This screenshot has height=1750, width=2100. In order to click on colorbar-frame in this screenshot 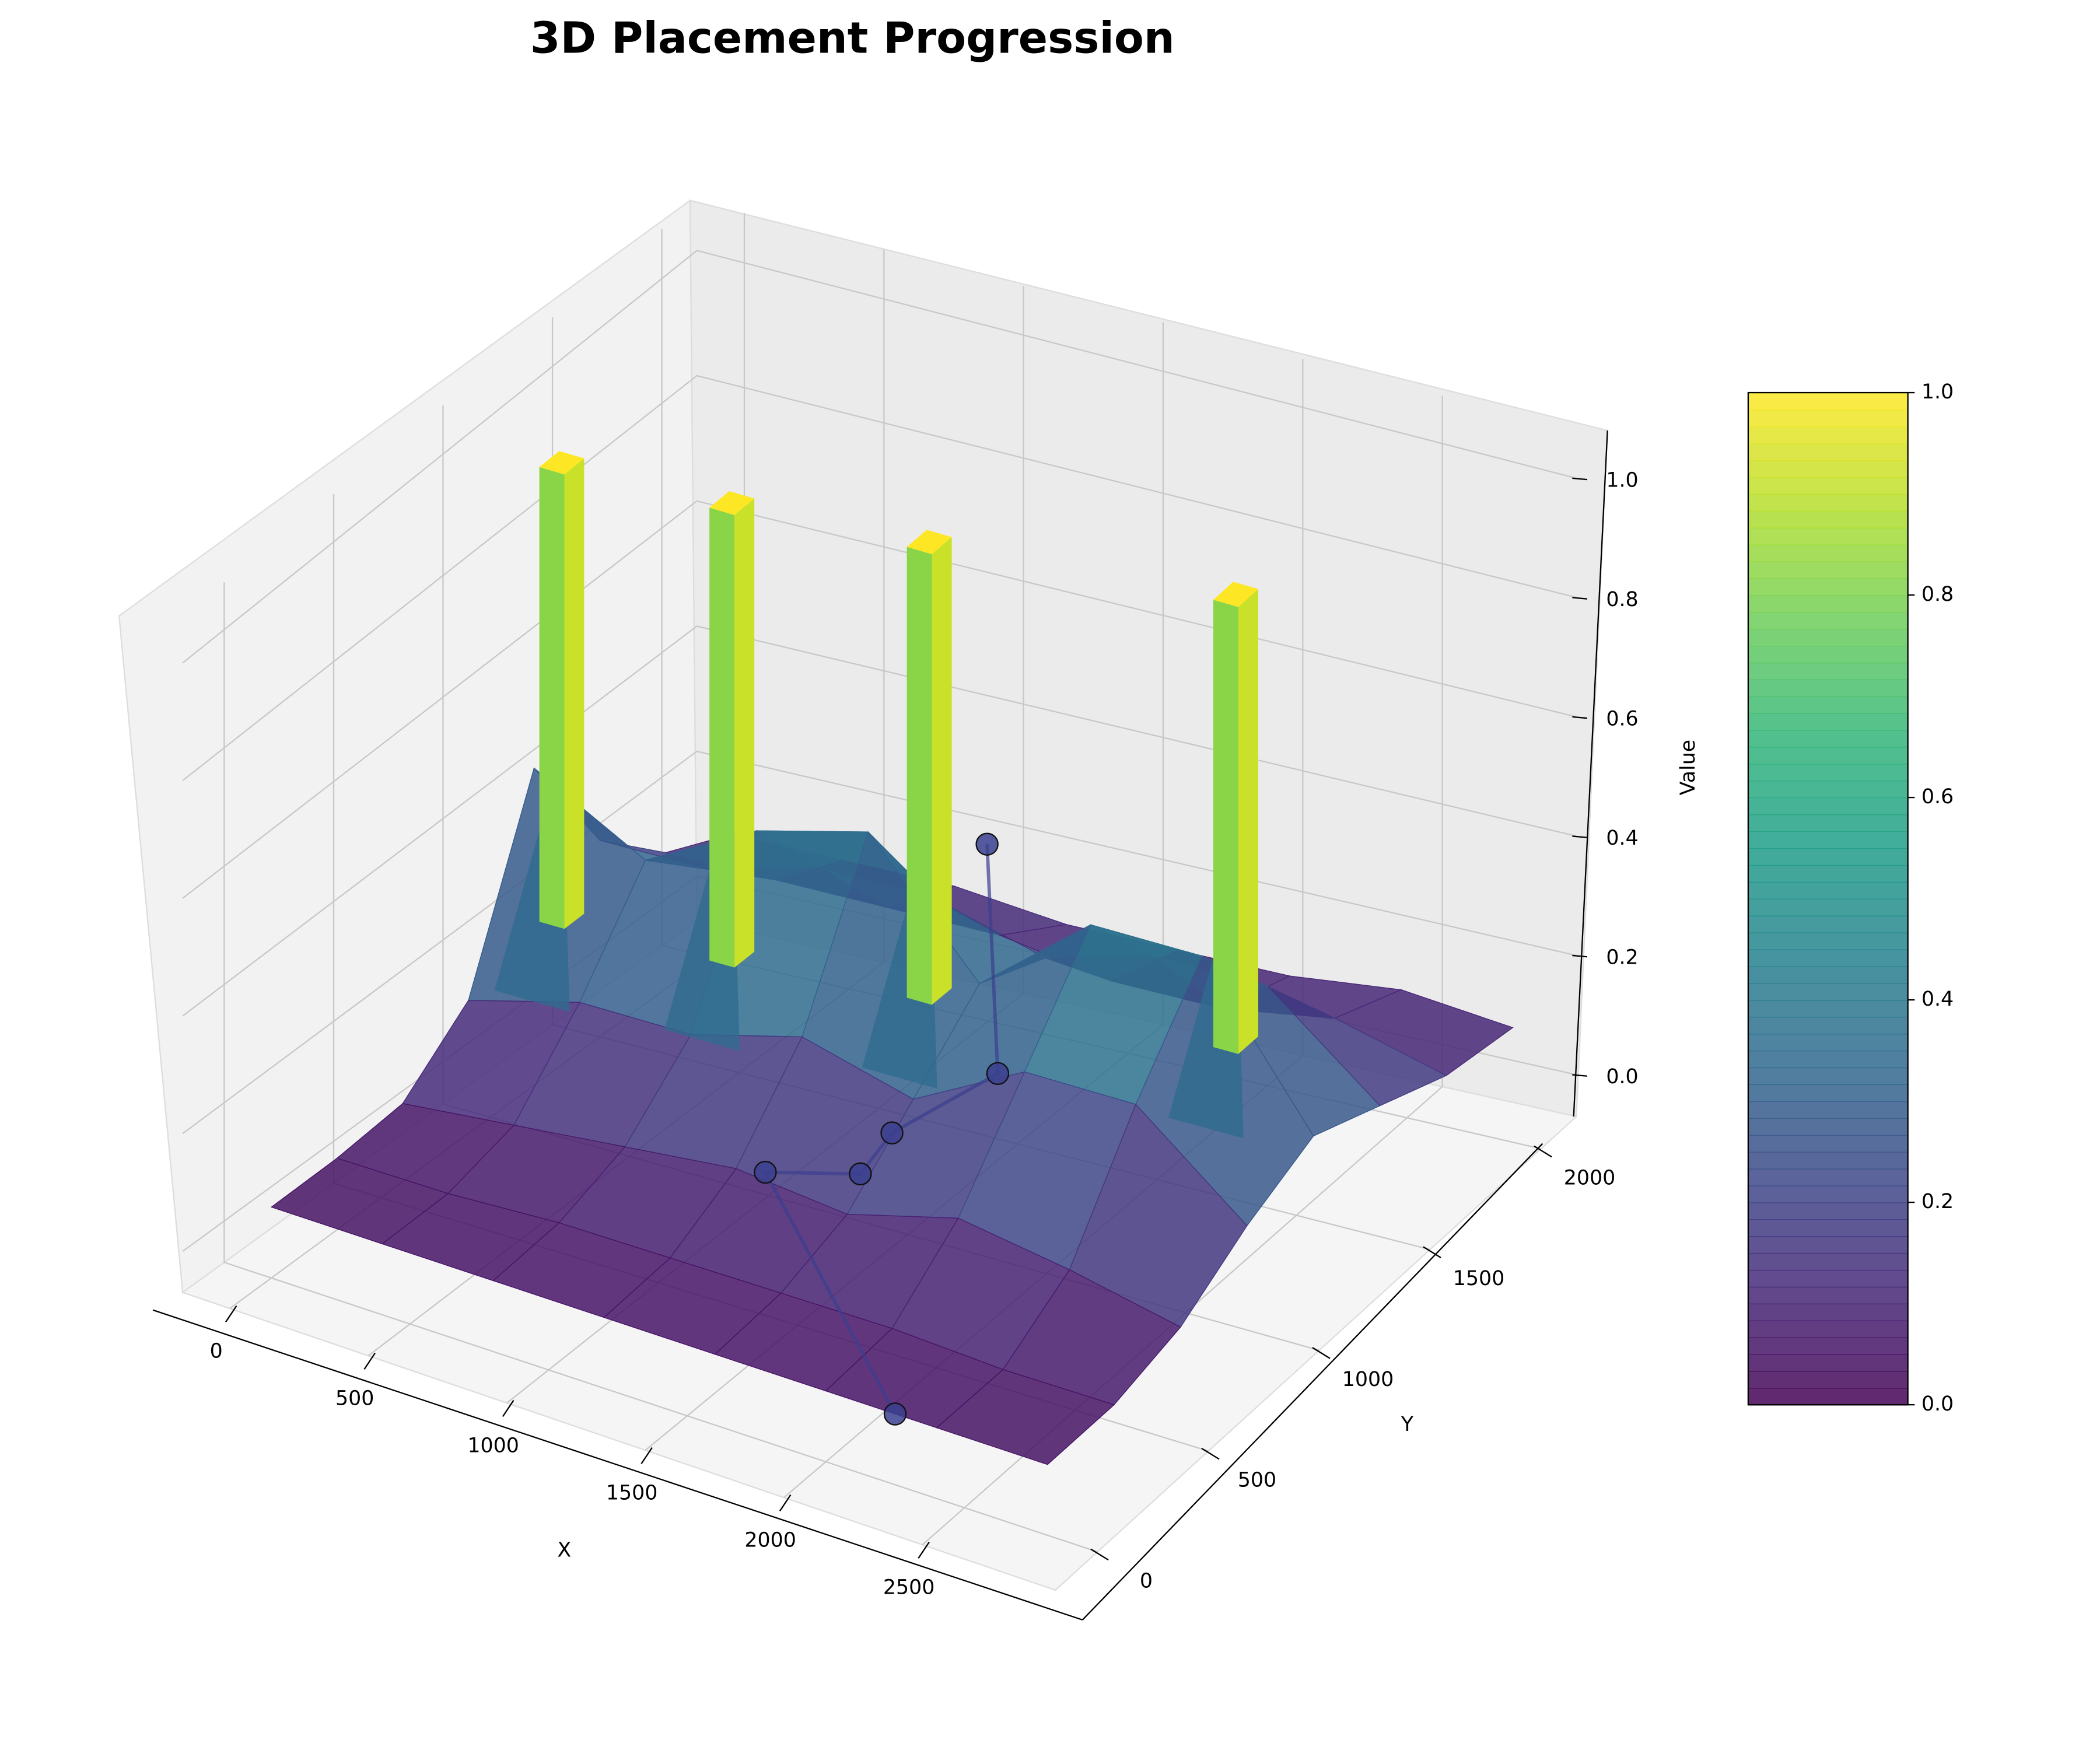, I will do `click(1828, 898)`.